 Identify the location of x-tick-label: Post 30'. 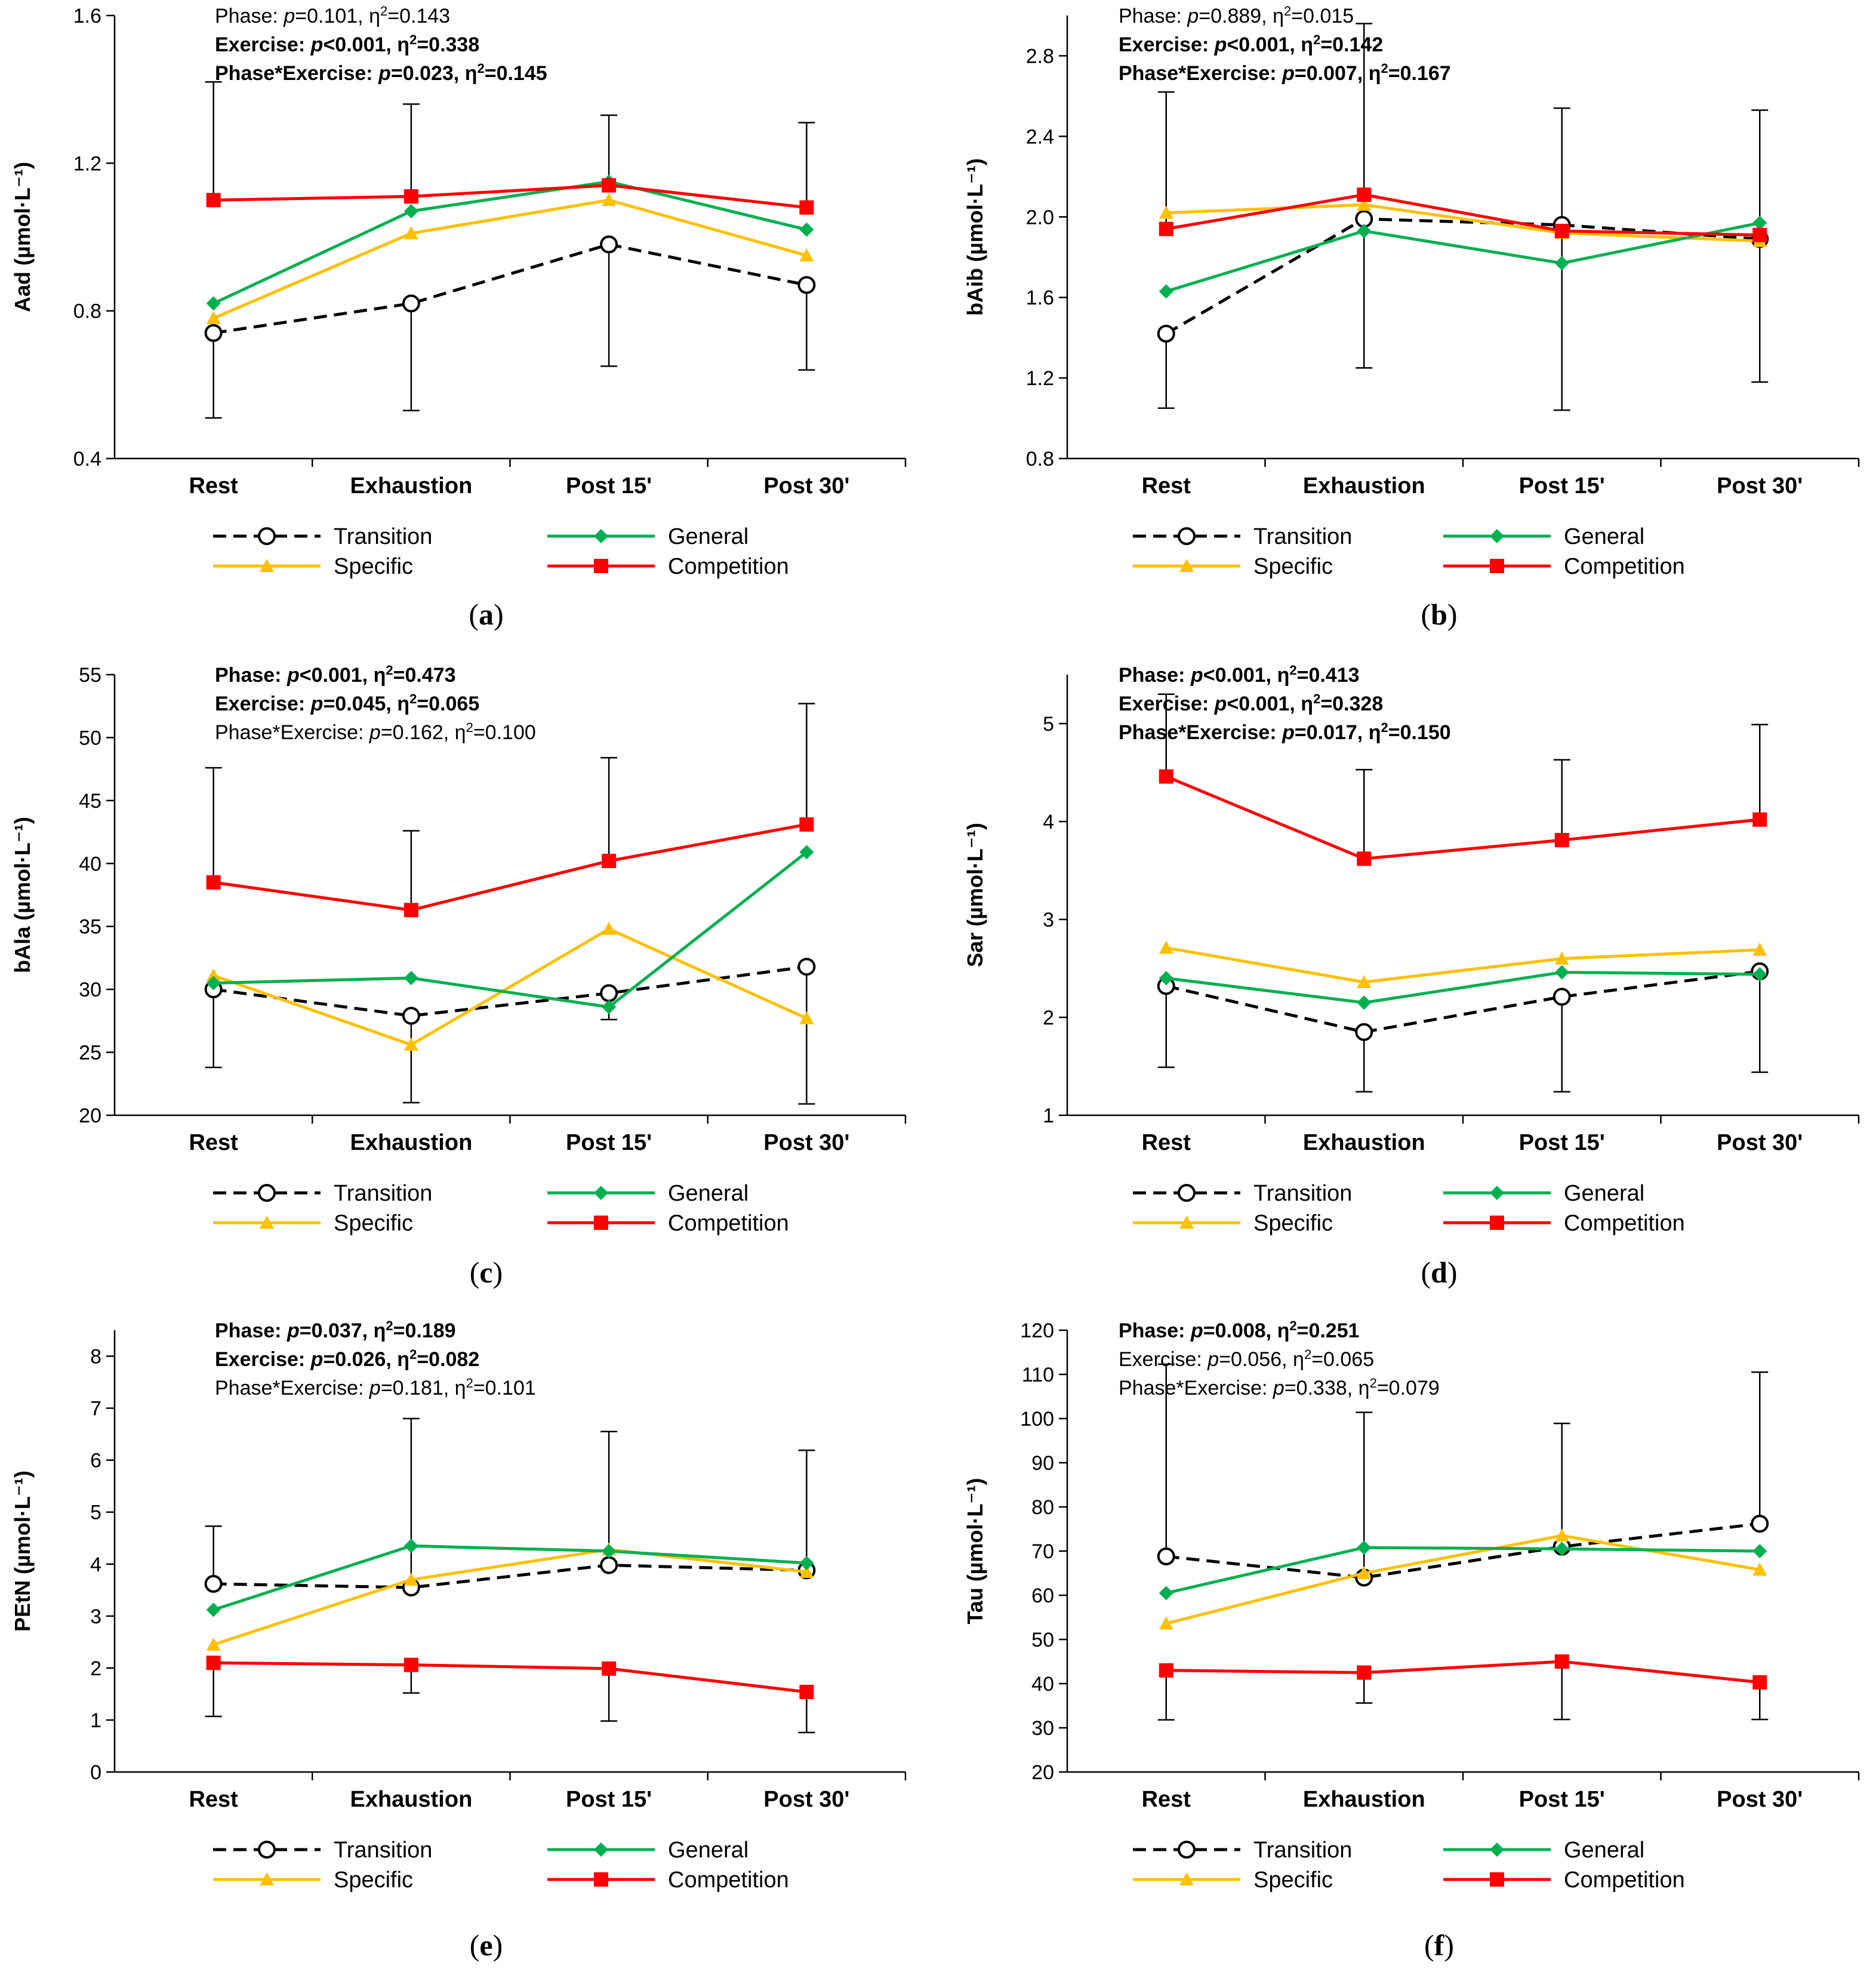
(806, 1142).